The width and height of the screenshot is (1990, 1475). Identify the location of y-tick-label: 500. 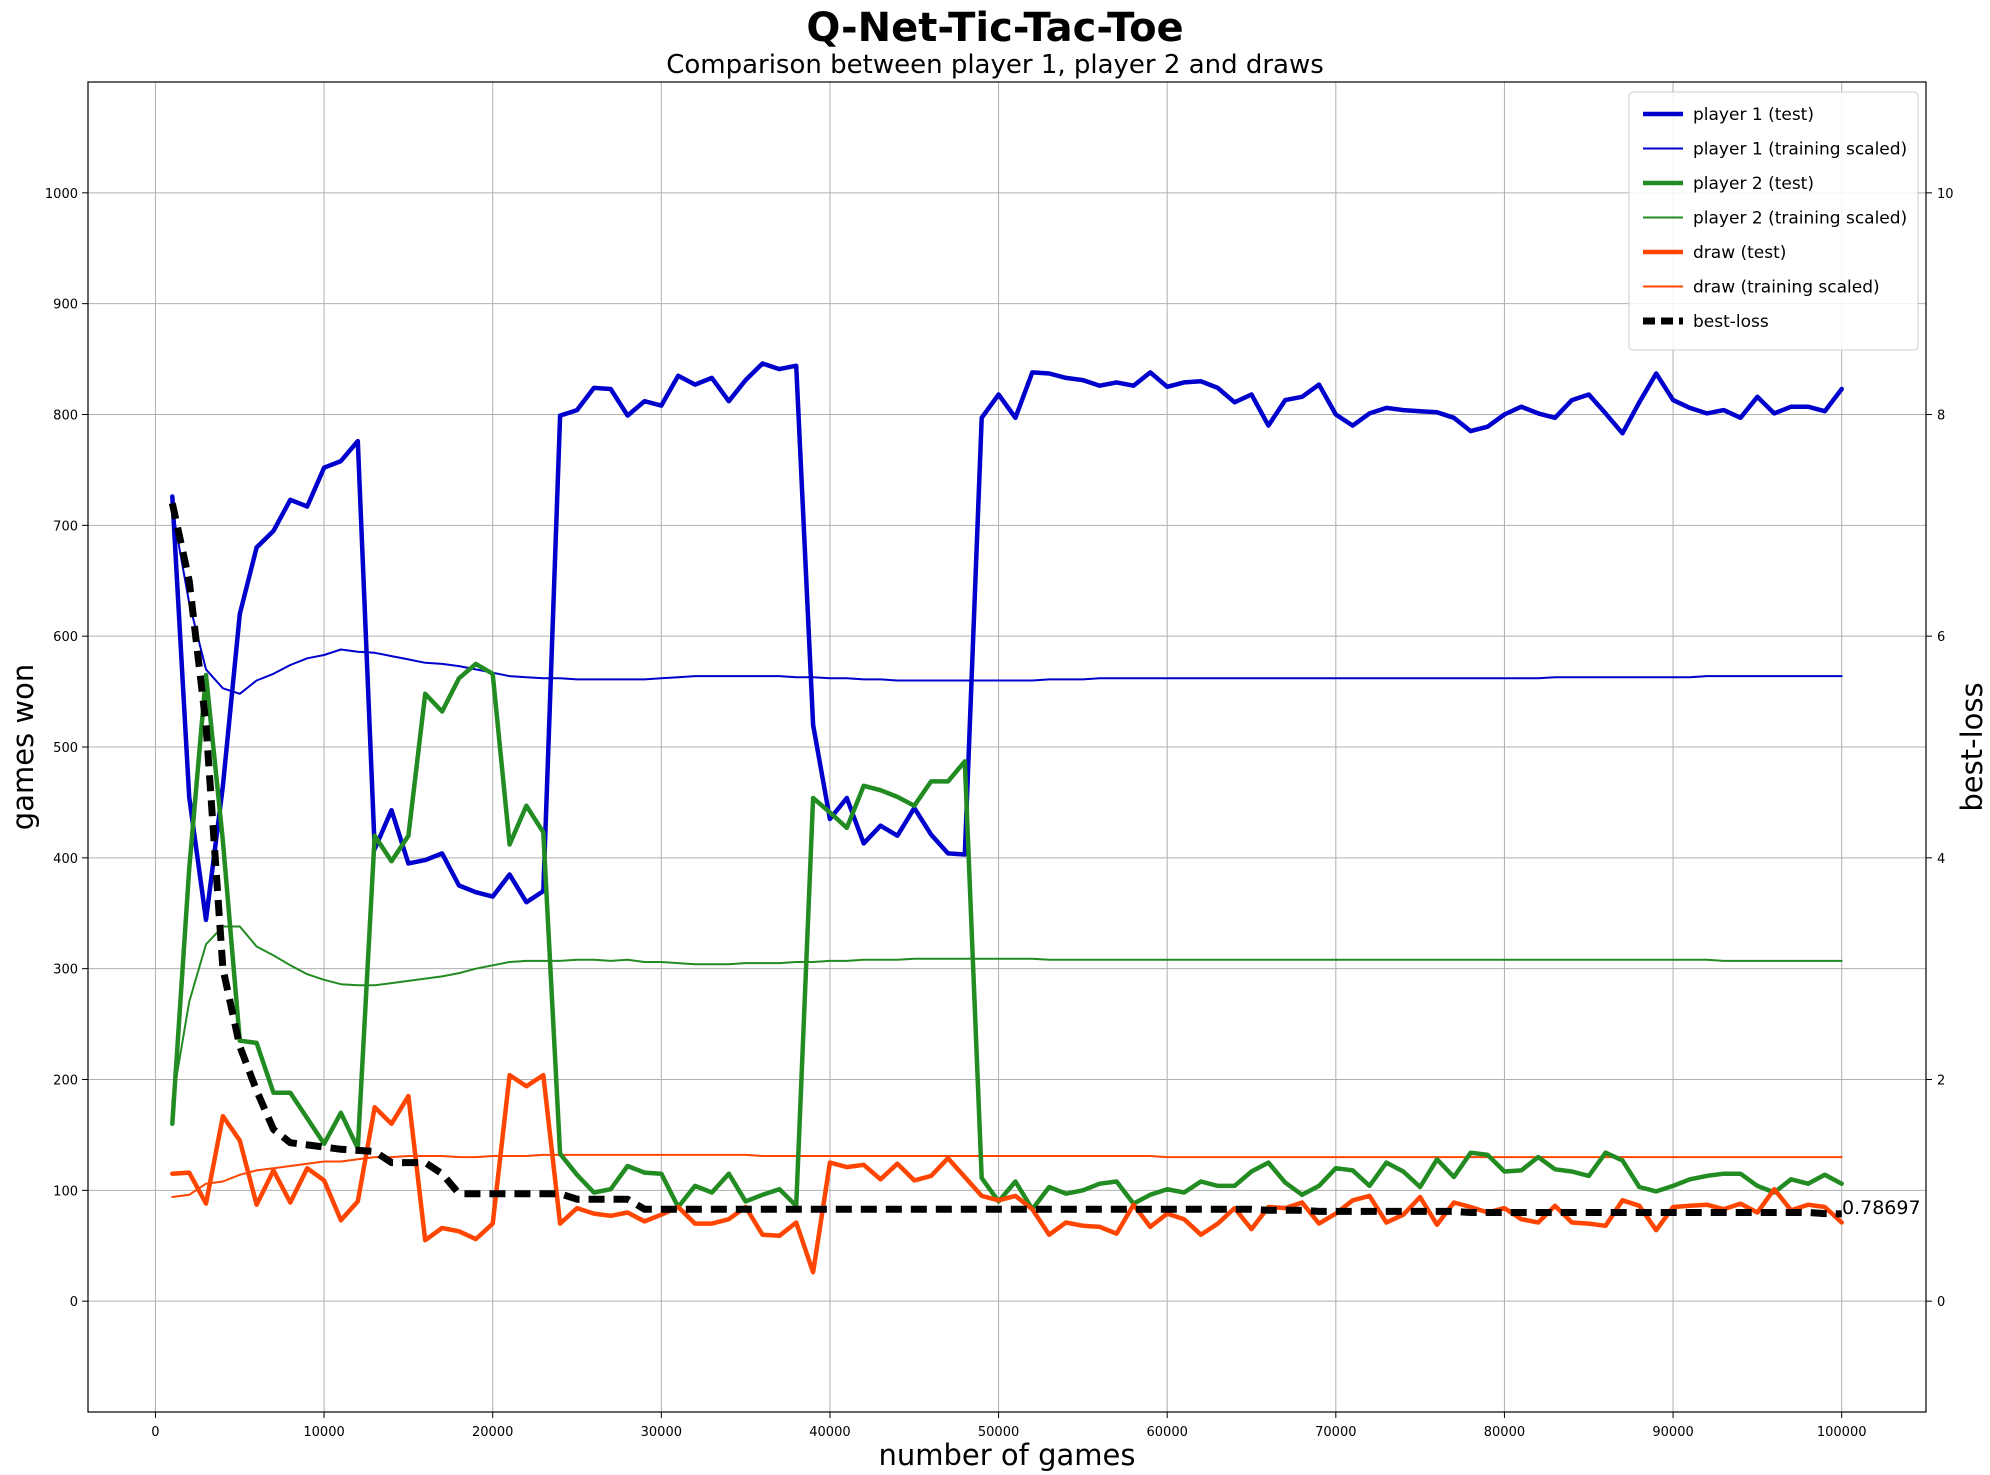
(65, 748).